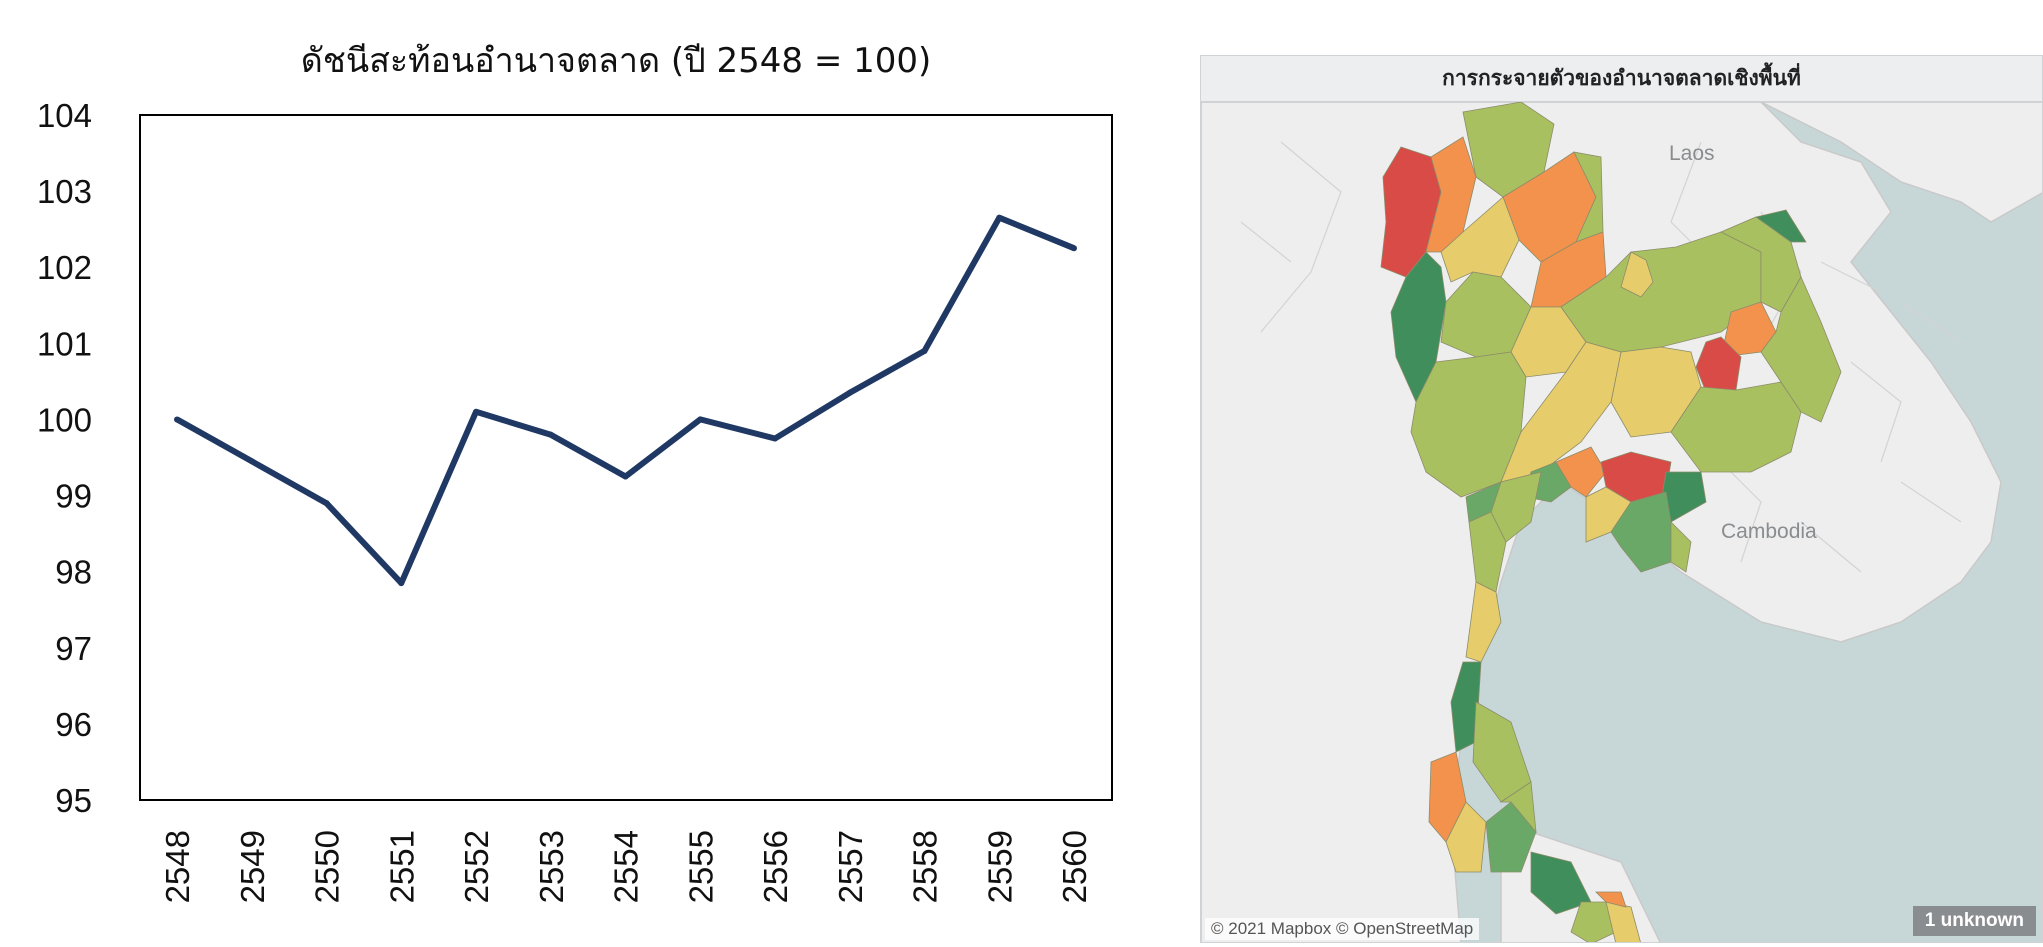 The width and height of the screenshot is (2043, 947). Describe the element at coordinates (775, 866) in the screenshot. I see `x-tick-label: 2556` at that location.